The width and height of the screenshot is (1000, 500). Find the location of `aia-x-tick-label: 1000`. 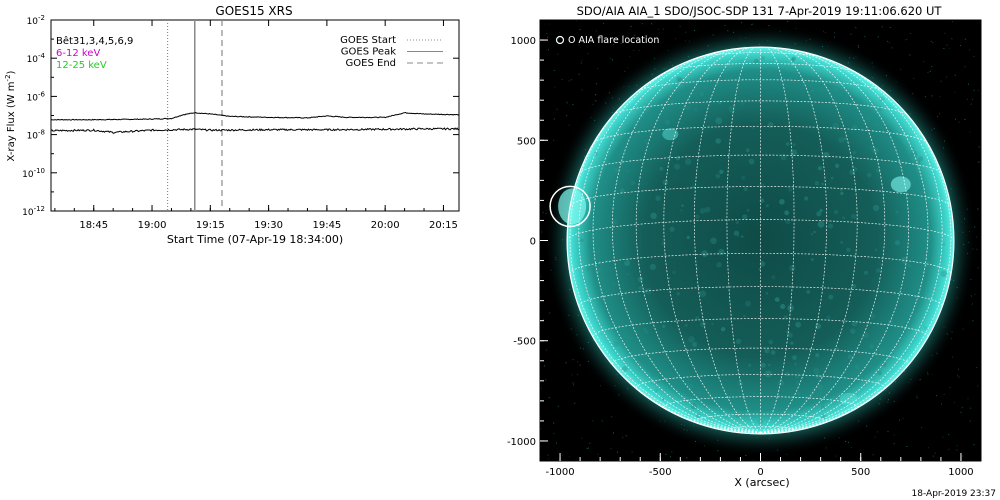

aia-x-tick-label: 1000 is located at coordinates (960, 472).